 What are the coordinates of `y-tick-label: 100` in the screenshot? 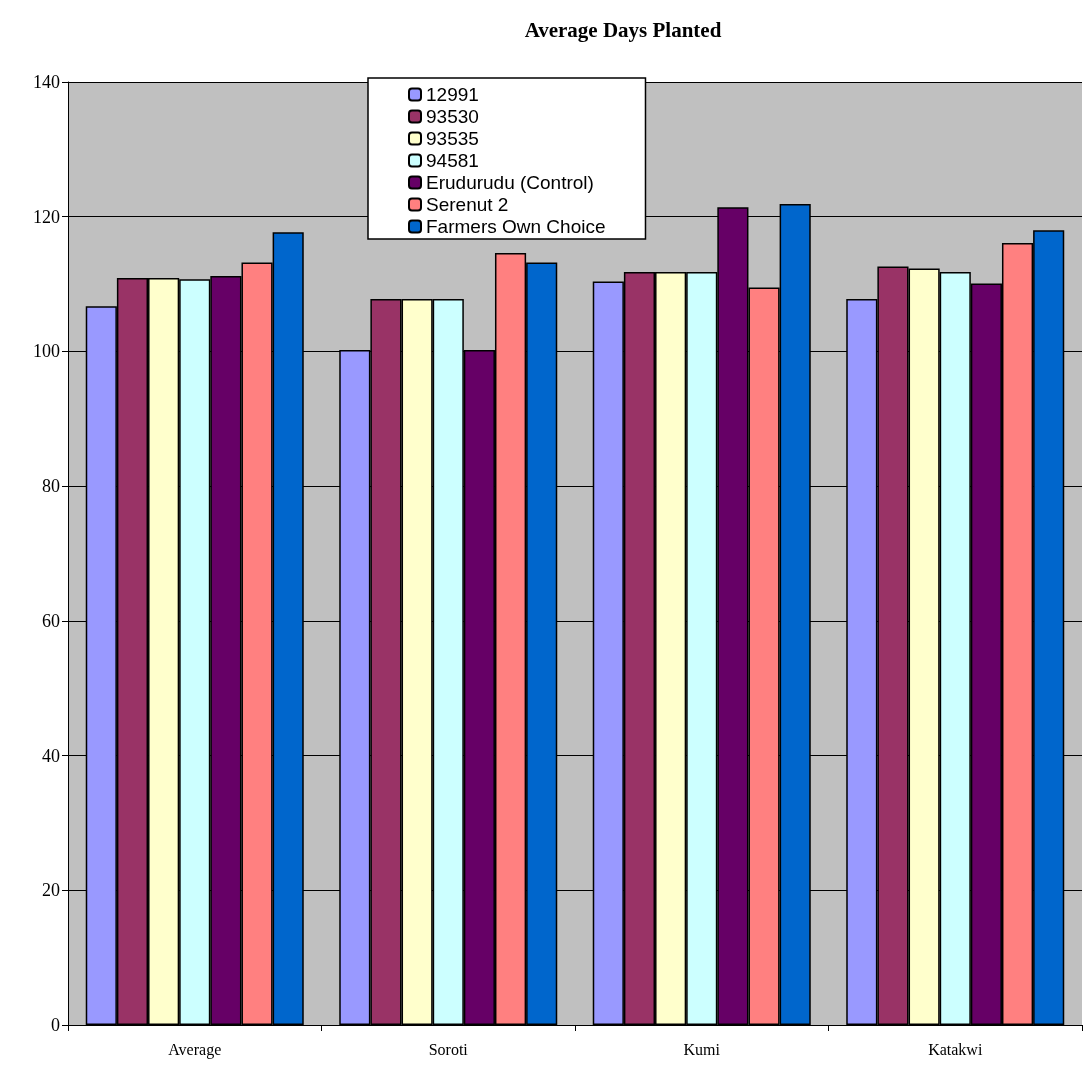 It's located at (46, 351).